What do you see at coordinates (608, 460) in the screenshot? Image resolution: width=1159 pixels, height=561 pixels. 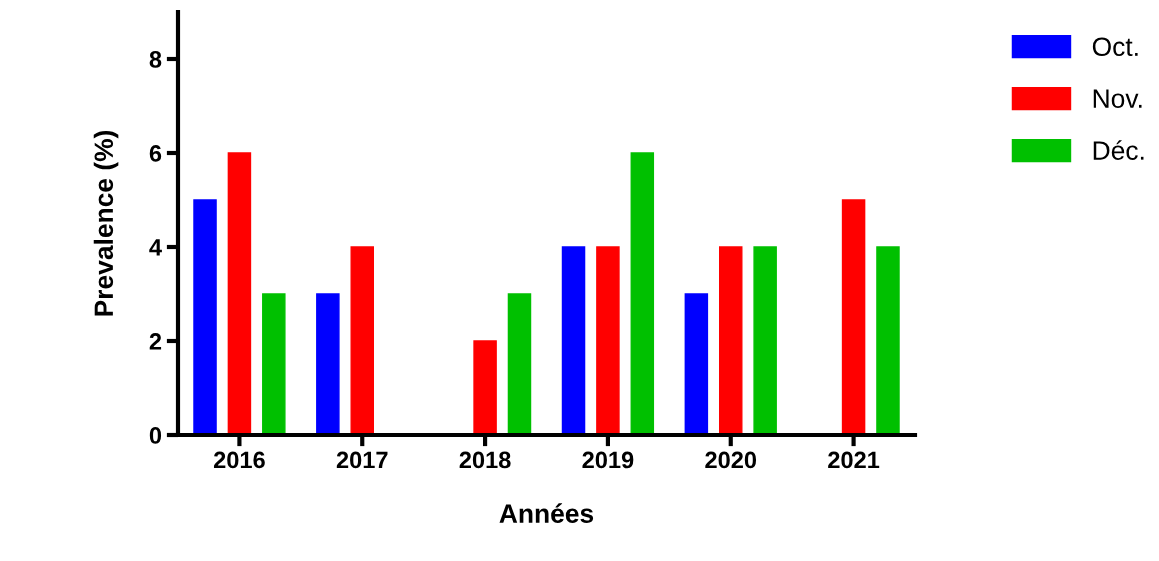 I see `x-tick-label: 2019` at bounding box center [608, 460].